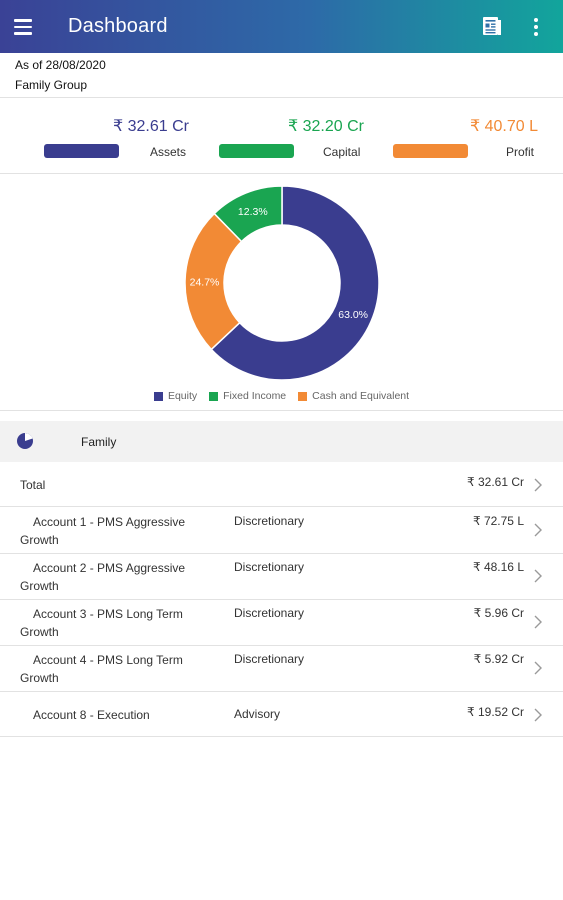 This screenshot has width=563, height=900. What do you see at coordinates (257, 714) in the screenshot?
I see `account-type: Advisory` at bounding box center [257, 714].